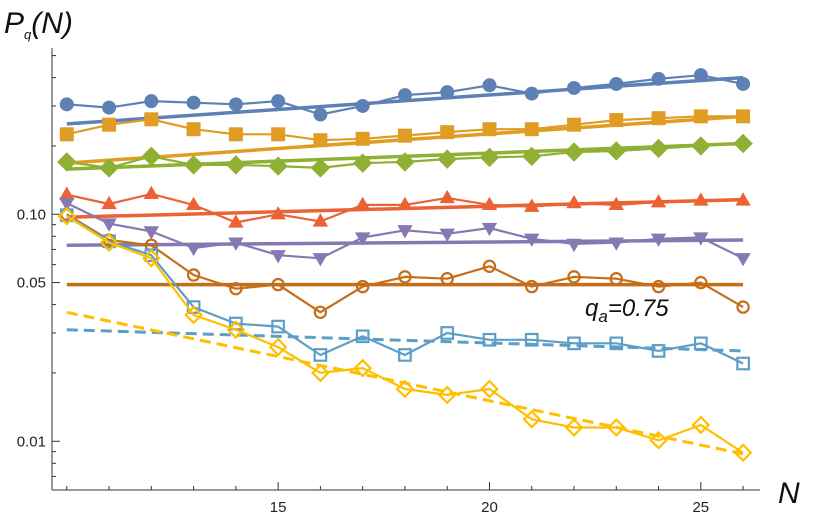 The width and height of the screenshot is (814, 520). Describe the element at coordinates (31, 283) in the screenshot. I see `y-tick-label: 0.05` at that location.